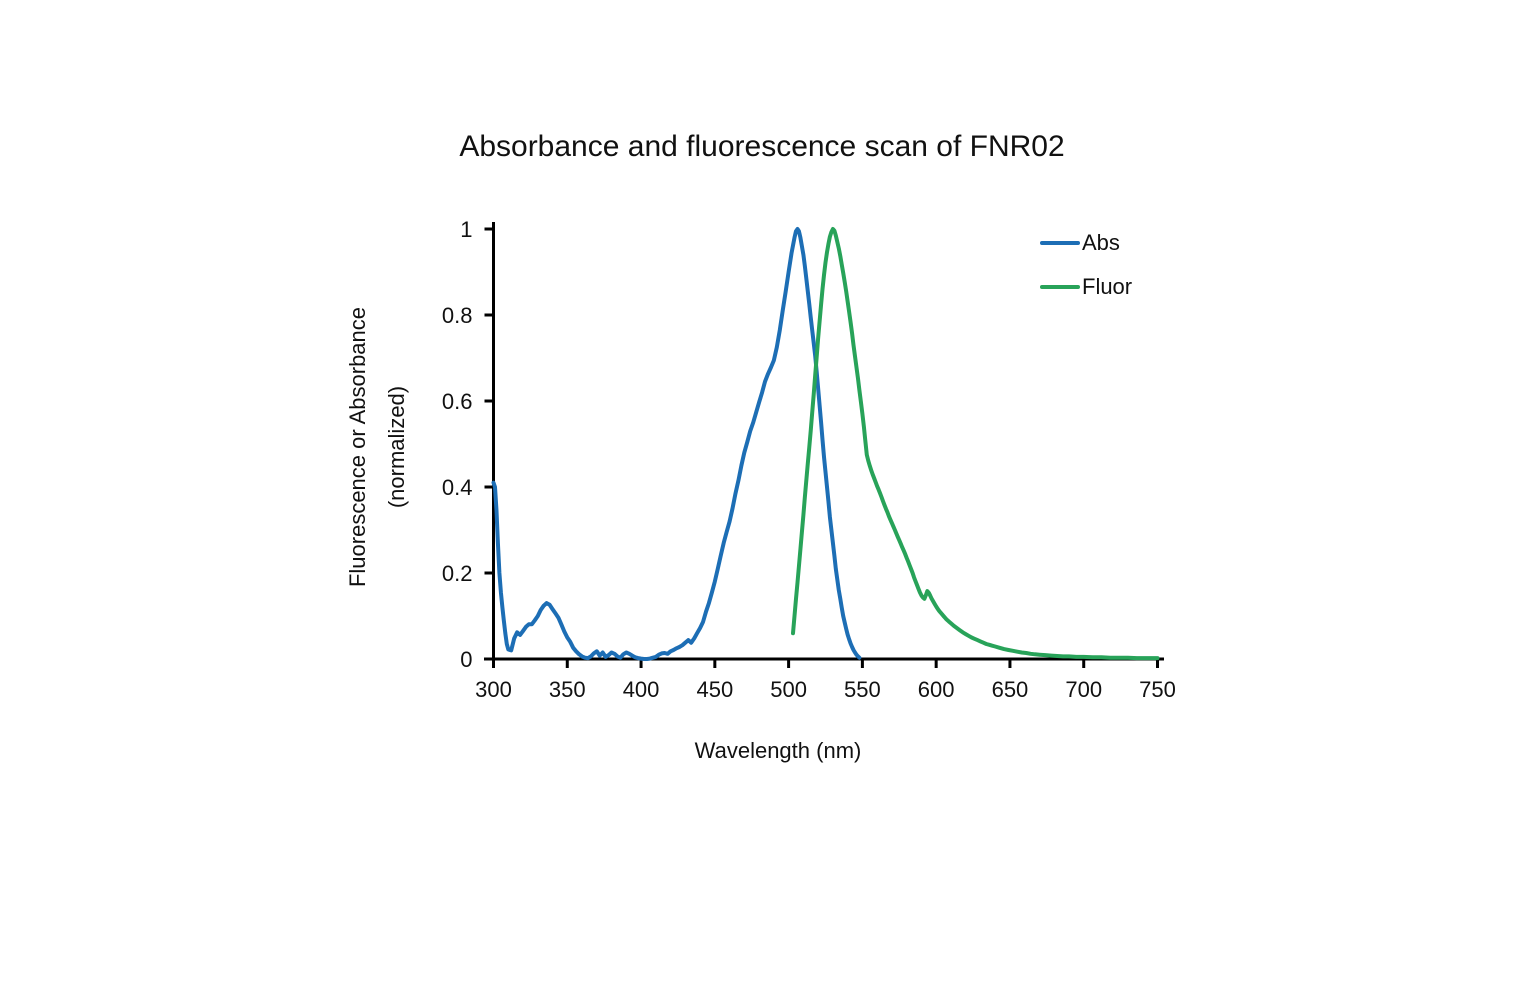 The width and height of the screenshot is (1524, 1000). What do you see at coordinates (396, 447) in the screenshot?
I see `y-axis-title-line2: (normalized)` at bounding box center [396, 447].